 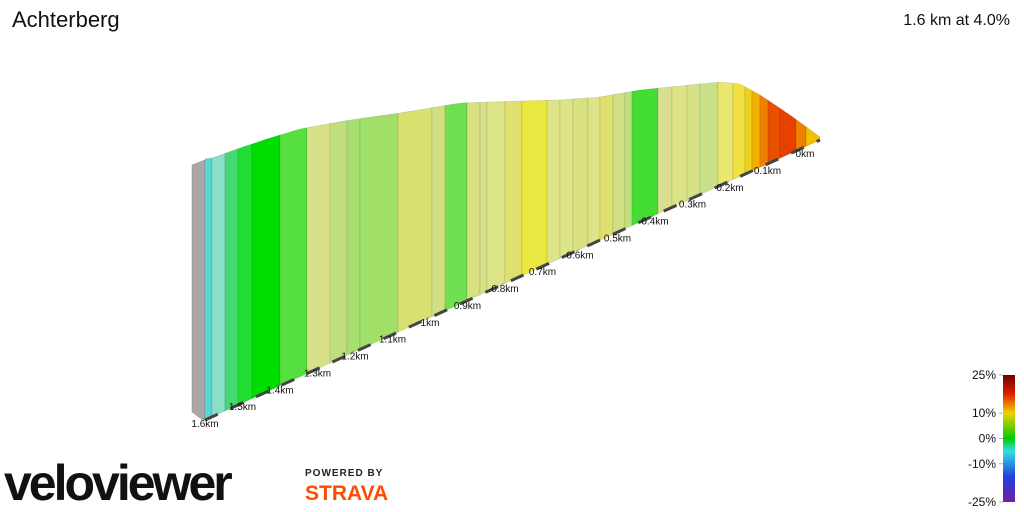 What do you see at coordinates (617, 238) in the screenshot?
I see `x-tick-label: 0.5km` at bounding box center [617, 238].